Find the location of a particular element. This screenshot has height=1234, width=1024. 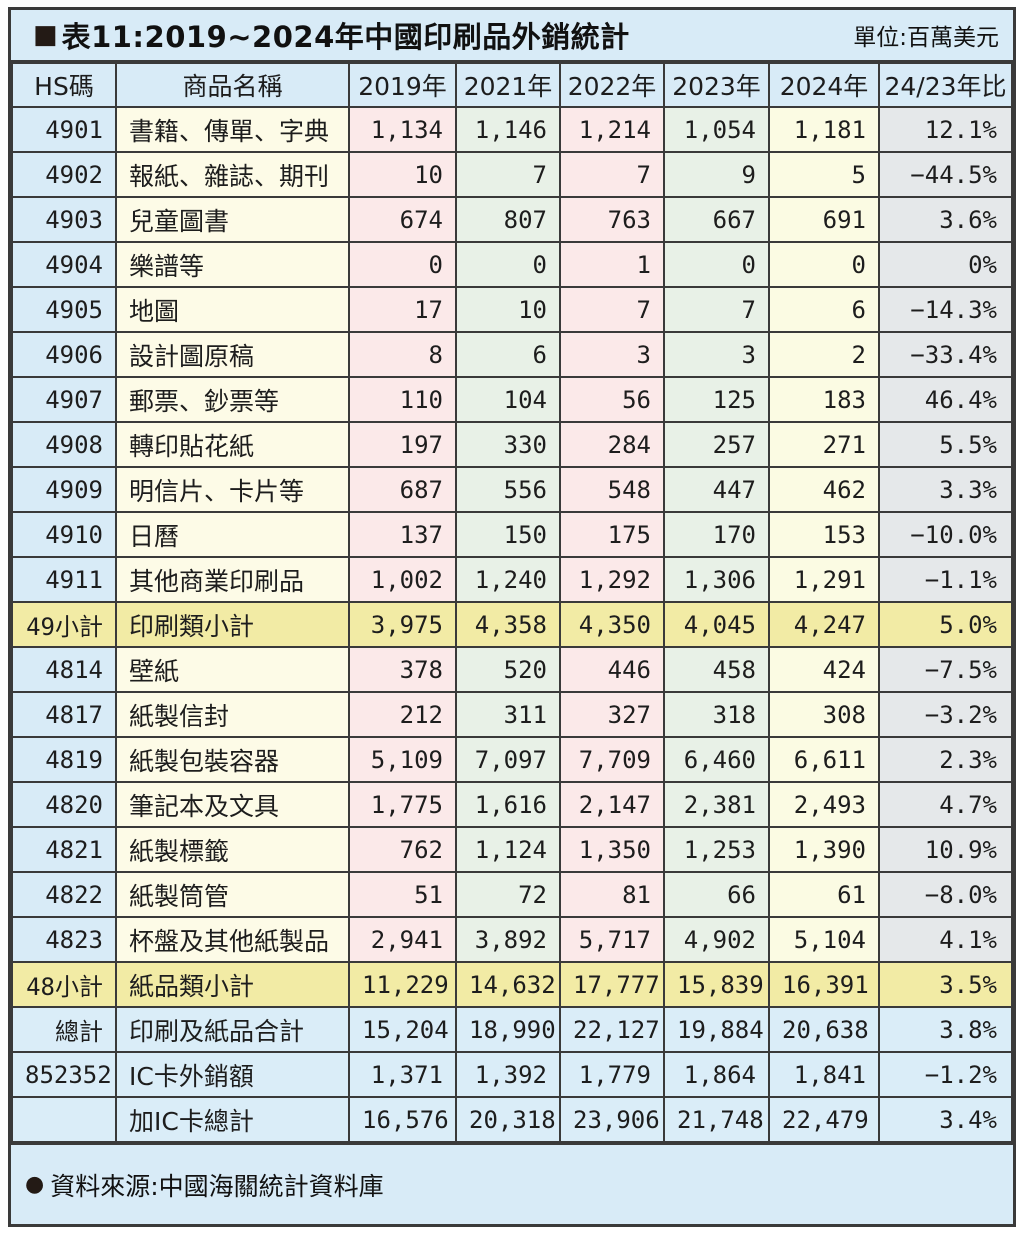

year-value-cell: 674 is located at coordinates (402, 219).